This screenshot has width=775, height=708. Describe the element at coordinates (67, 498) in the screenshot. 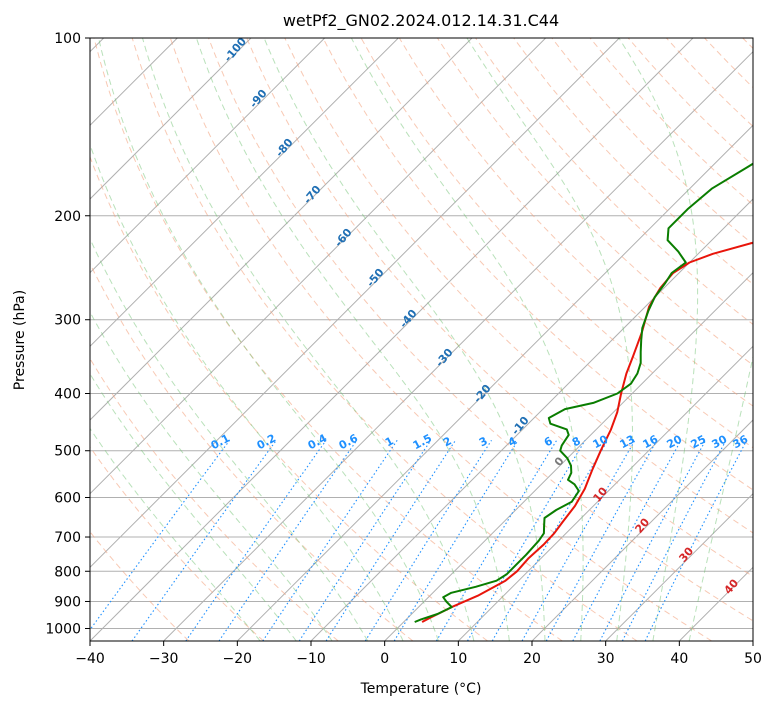

I see `y-tick-label: 600` at that location.